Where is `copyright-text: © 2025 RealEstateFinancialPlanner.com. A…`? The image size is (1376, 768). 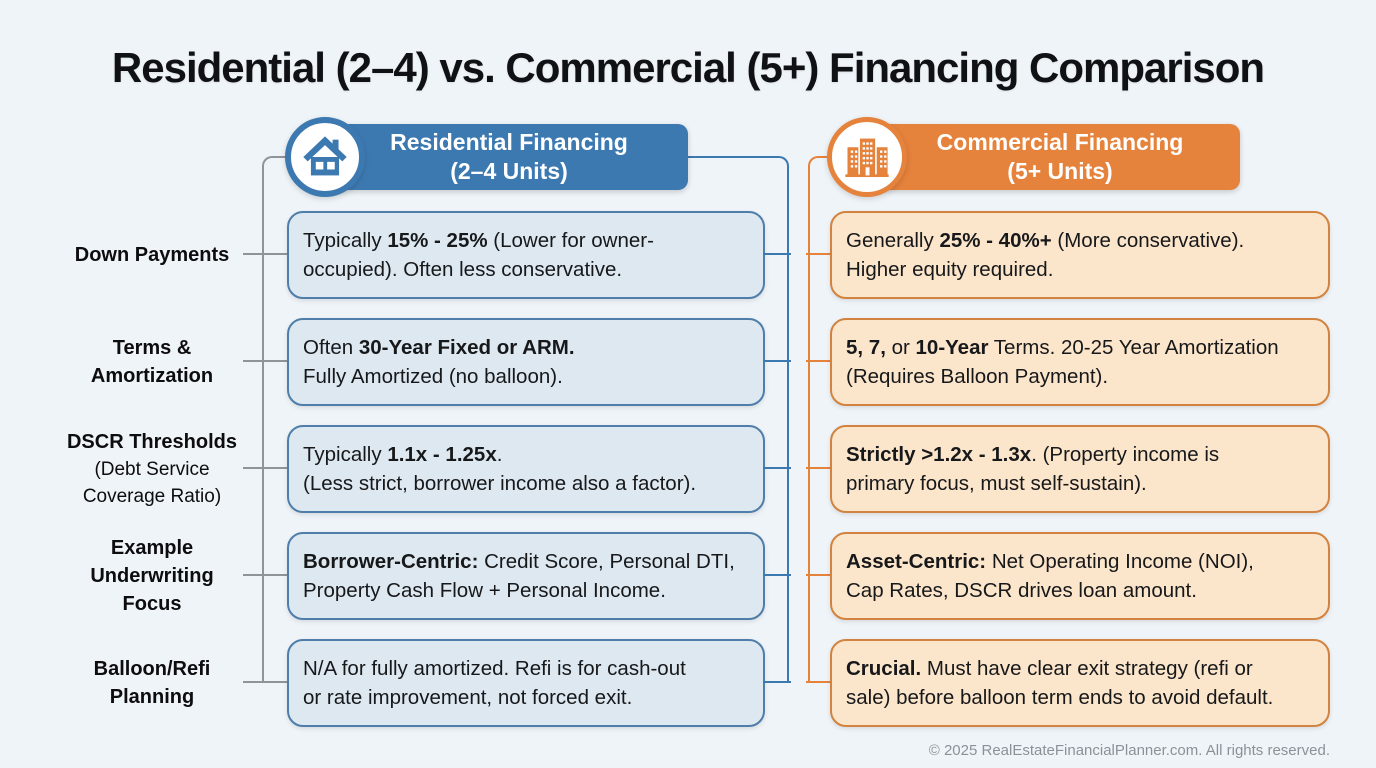
copyright-text: © 2025 RealEstateFinancialPlanner.com. A… is located at coordinates (1129, 750).